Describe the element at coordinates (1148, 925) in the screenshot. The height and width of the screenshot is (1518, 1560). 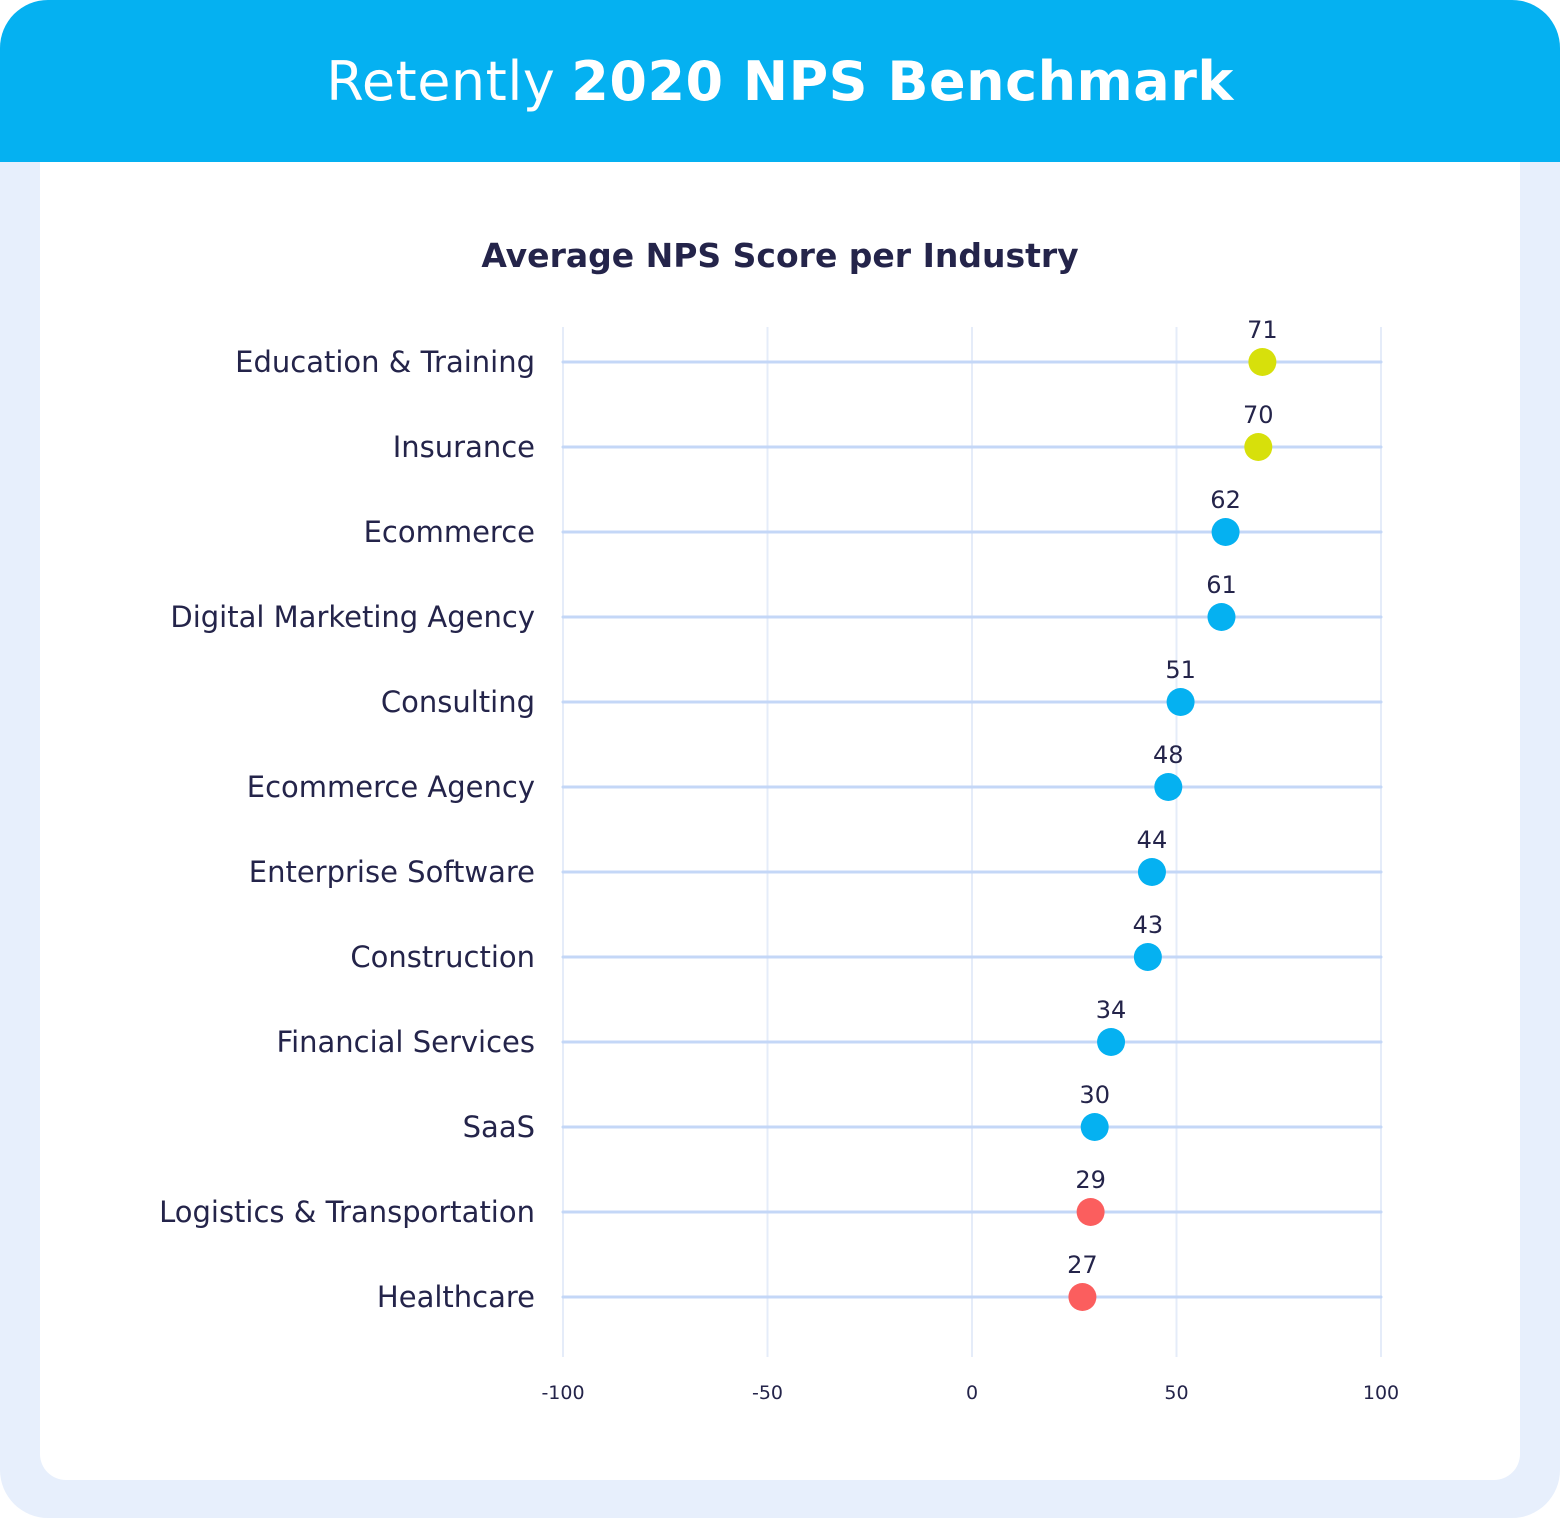
I see `data-label: 43` at that location.